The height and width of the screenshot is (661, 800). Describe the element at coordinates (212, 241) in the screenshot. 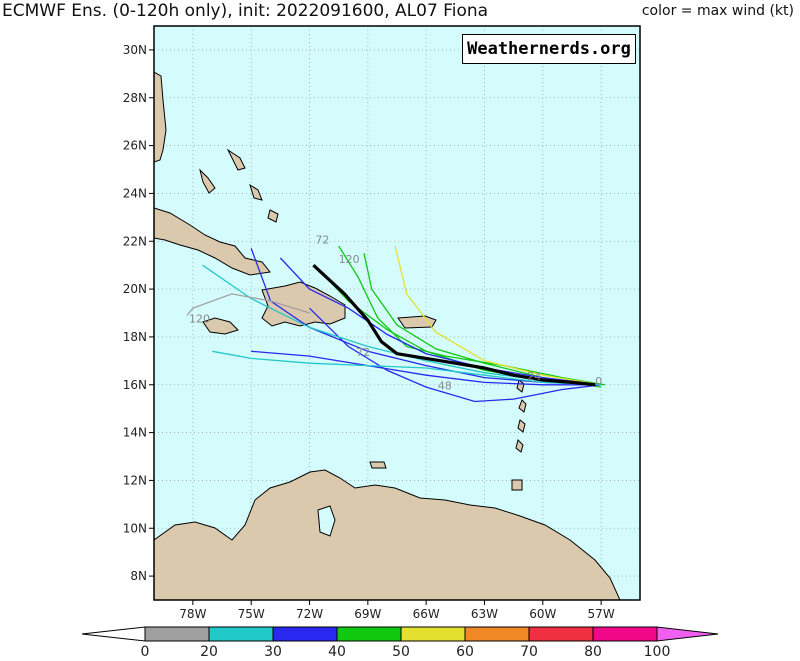

I see `cuba-land` at that location.